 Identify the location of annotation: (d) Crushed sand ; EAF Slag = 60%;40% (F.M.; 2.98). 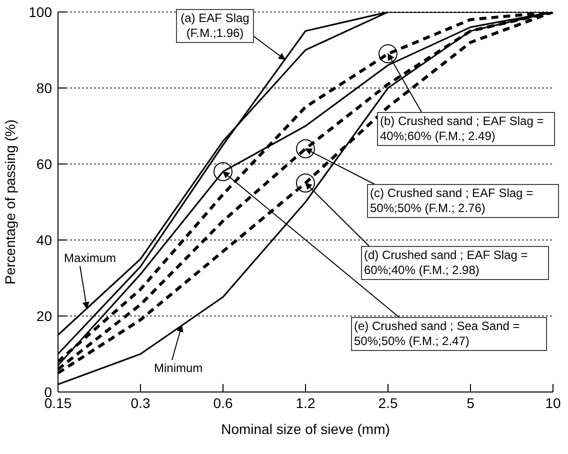
(455, 263).